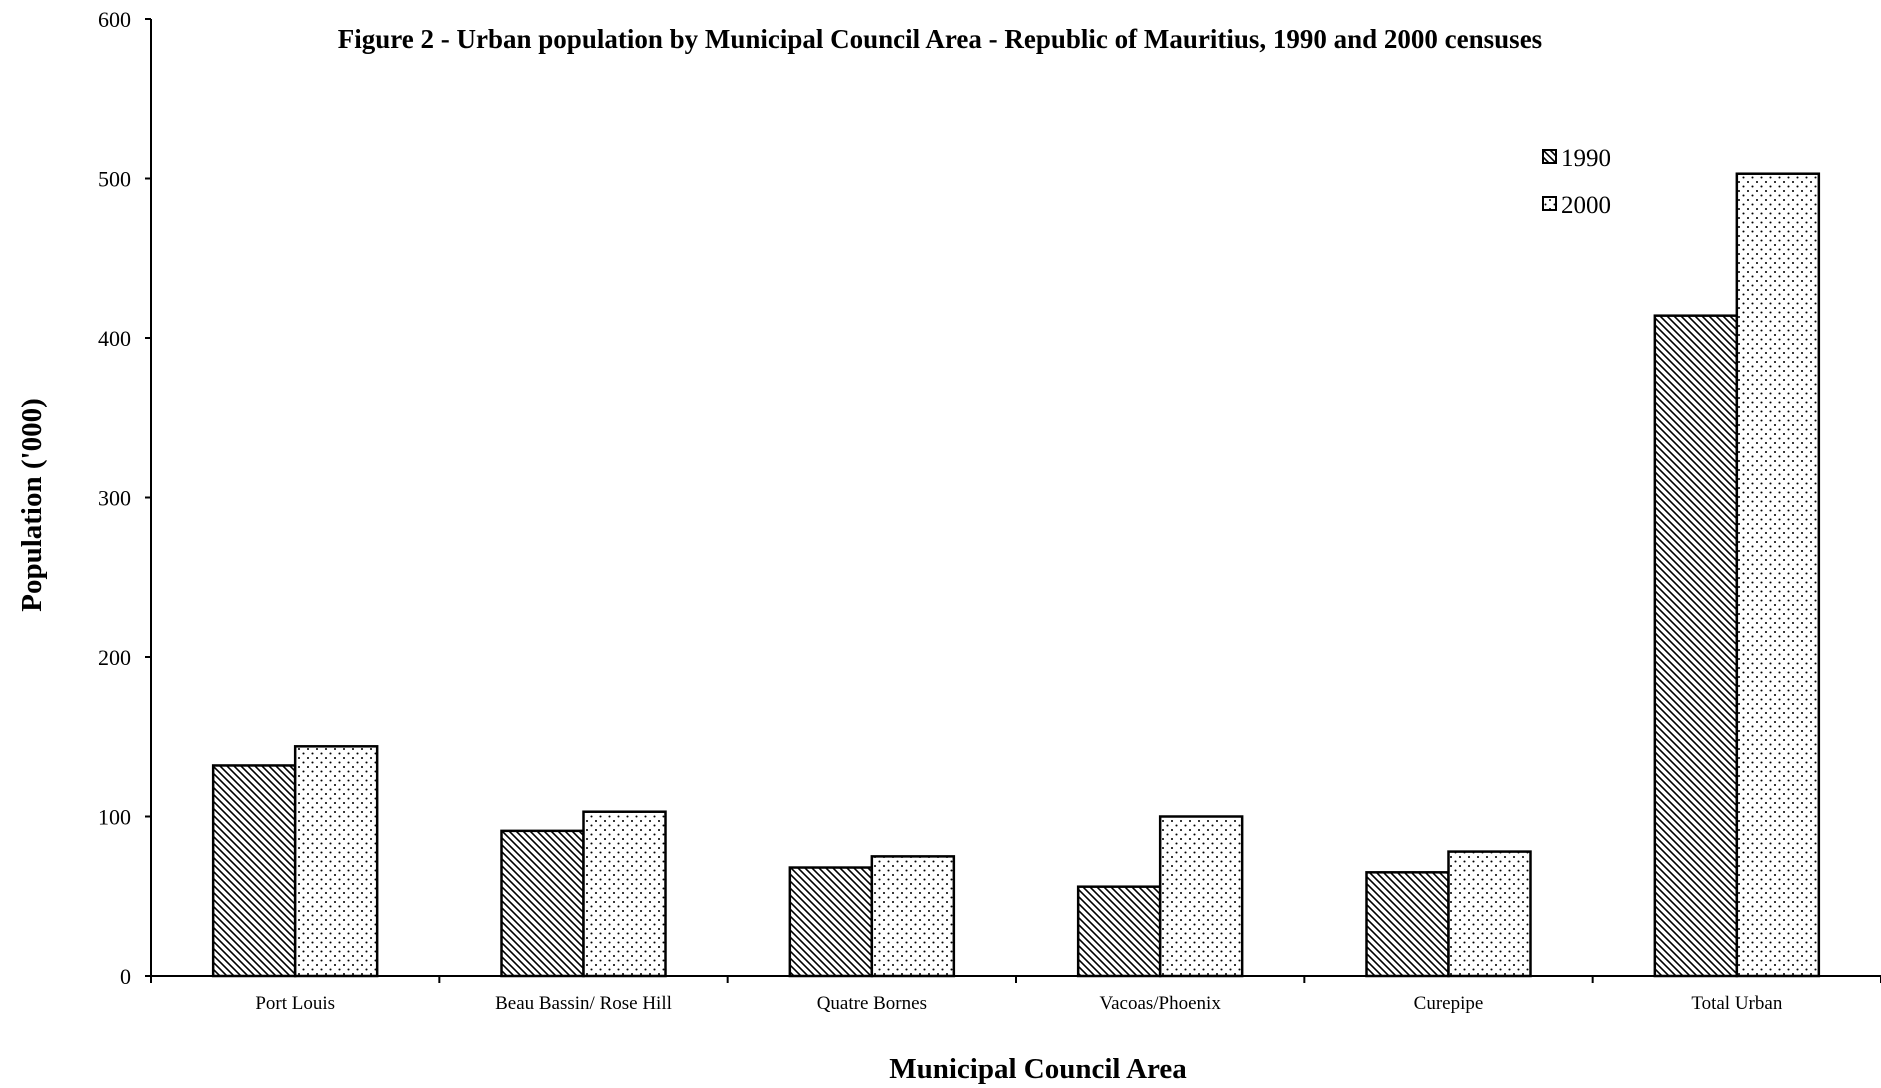  What do you see at coordinates (1160, 1003) in the screenshot?
I see `x-tick-label: Vacoas/Phoenix` at bounding box center [1160, 1003].